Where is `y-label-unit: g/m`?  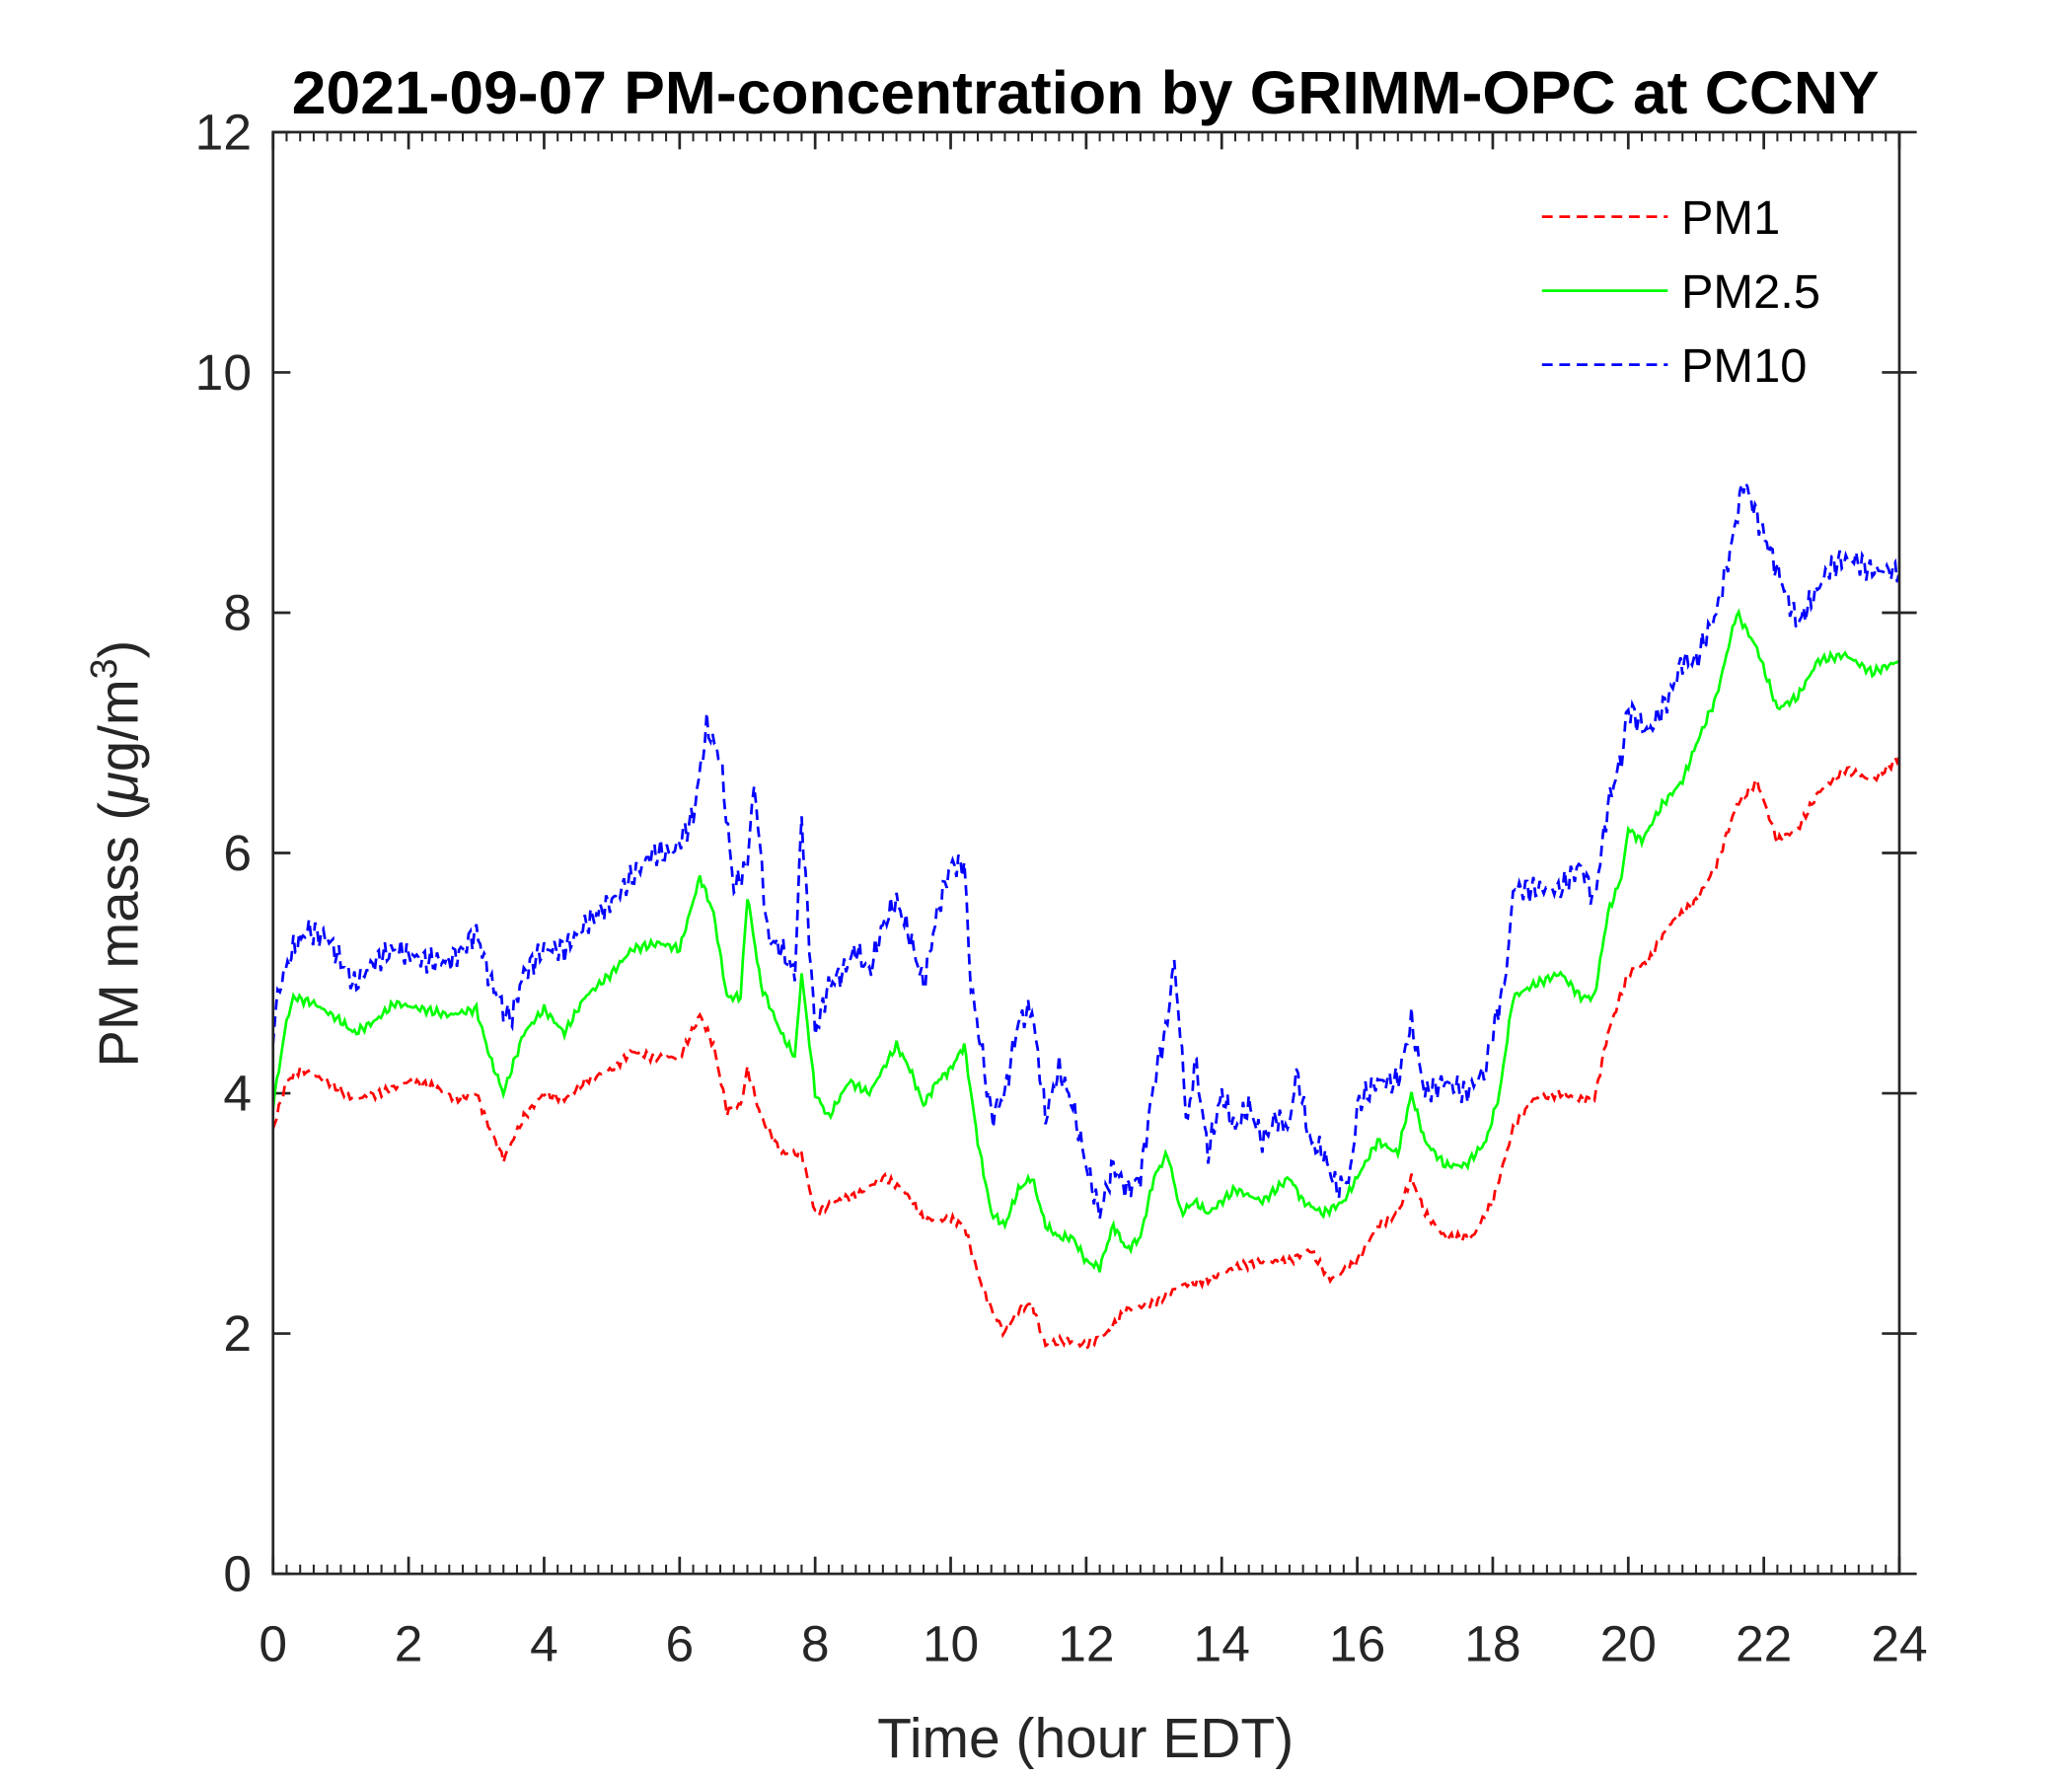
y-label-unit: g/m is located at coordinates (118, 725).